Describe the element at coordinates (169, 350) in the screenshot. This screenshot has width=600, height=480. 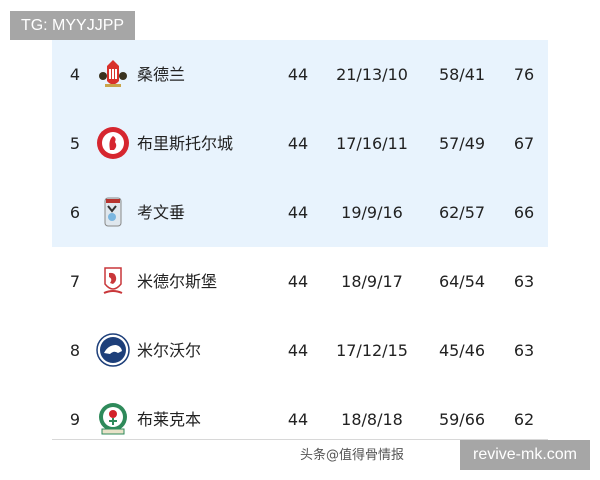
I see `team-name: 米尔沃尔` at that location.